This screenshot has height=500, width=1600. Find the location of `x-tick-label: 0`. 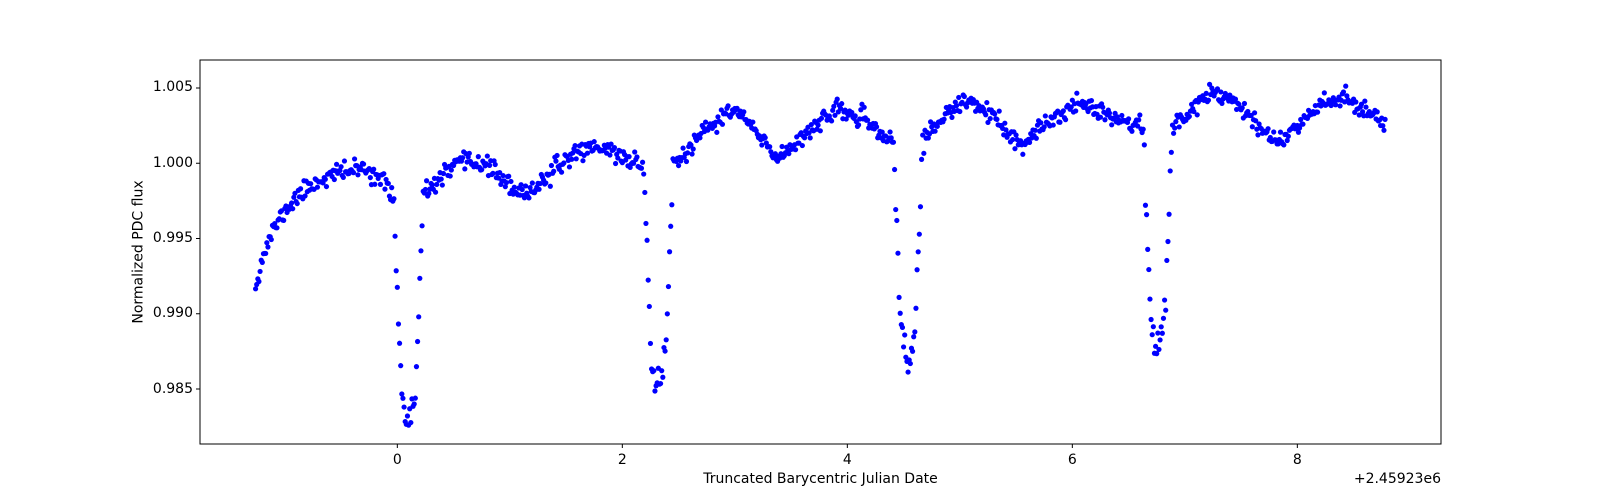

x-tick-label: 0 is located at coordinates (397, 460).